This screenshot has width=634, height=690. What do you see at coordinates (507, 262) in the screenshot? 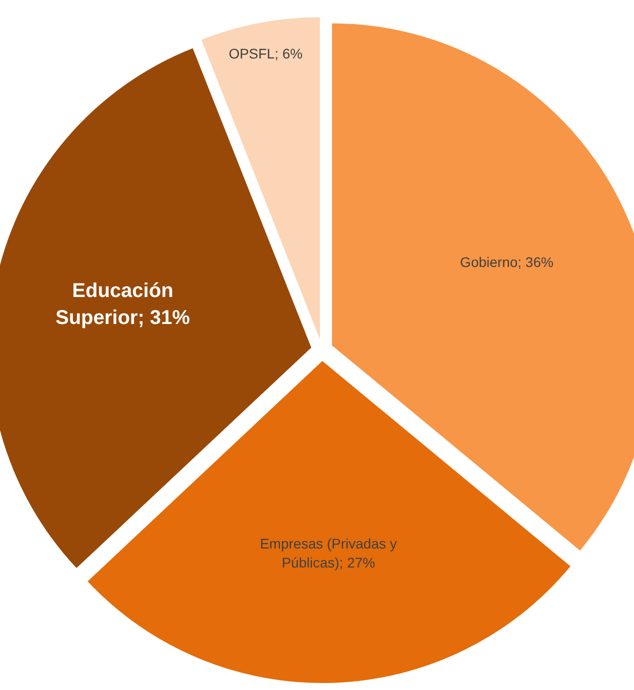
I see `data-label: Gobierno; 36%` at bounding box center [507, 262].